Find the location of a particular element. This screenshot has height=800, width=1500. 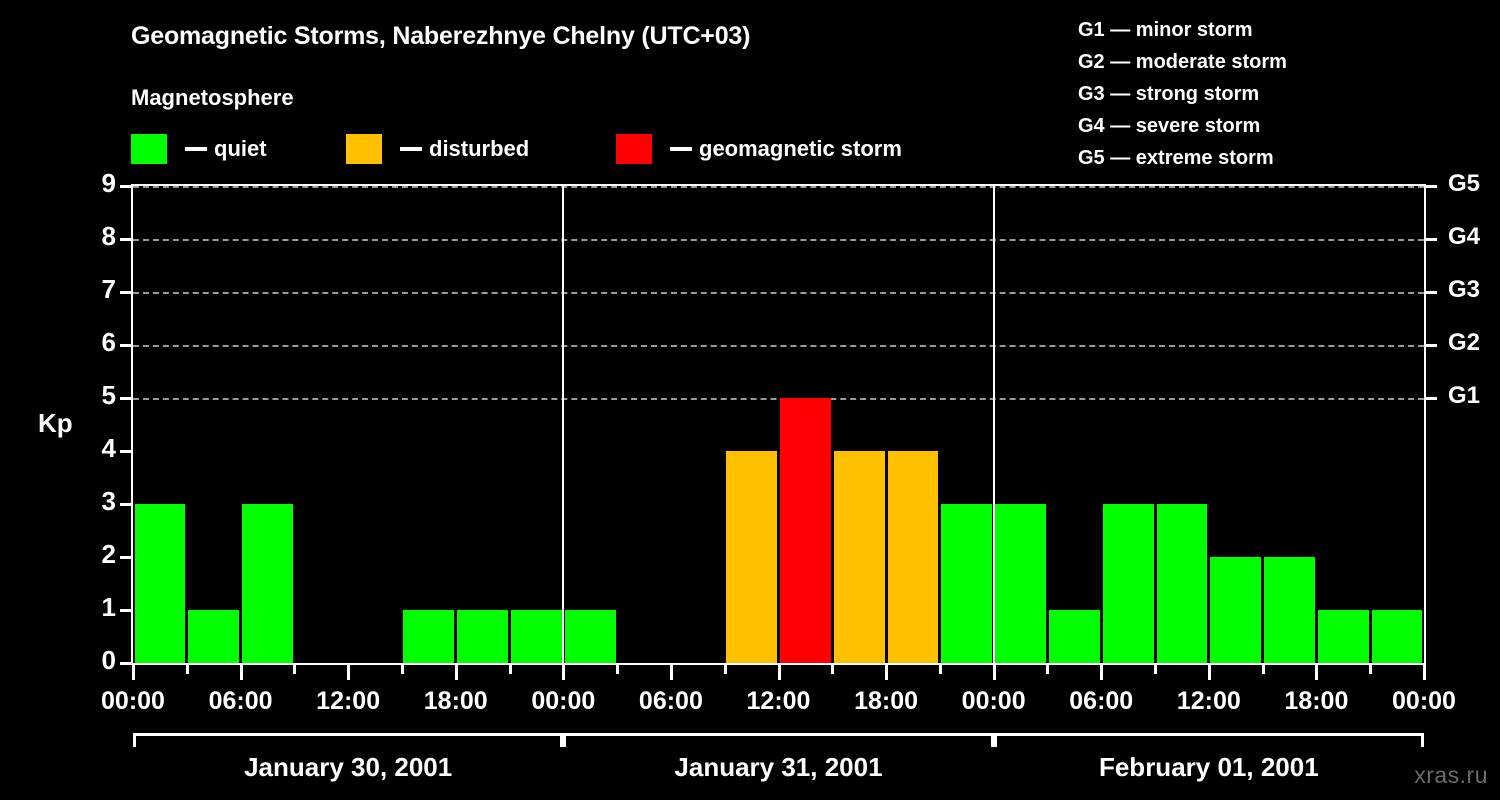

chart-subtitle: Magnetosphere is located at coordinates (212, 97).